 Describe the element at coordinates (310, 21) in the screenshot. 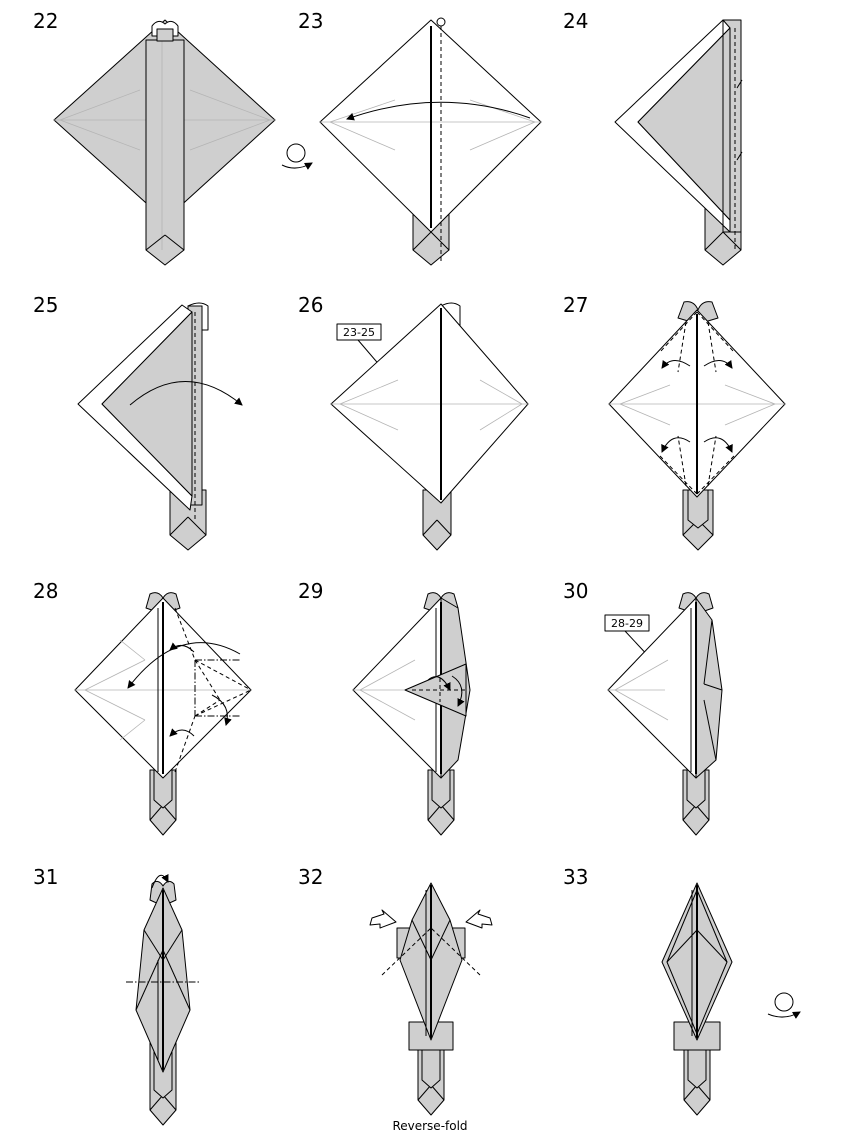

I see `step-number: 23` at that location.